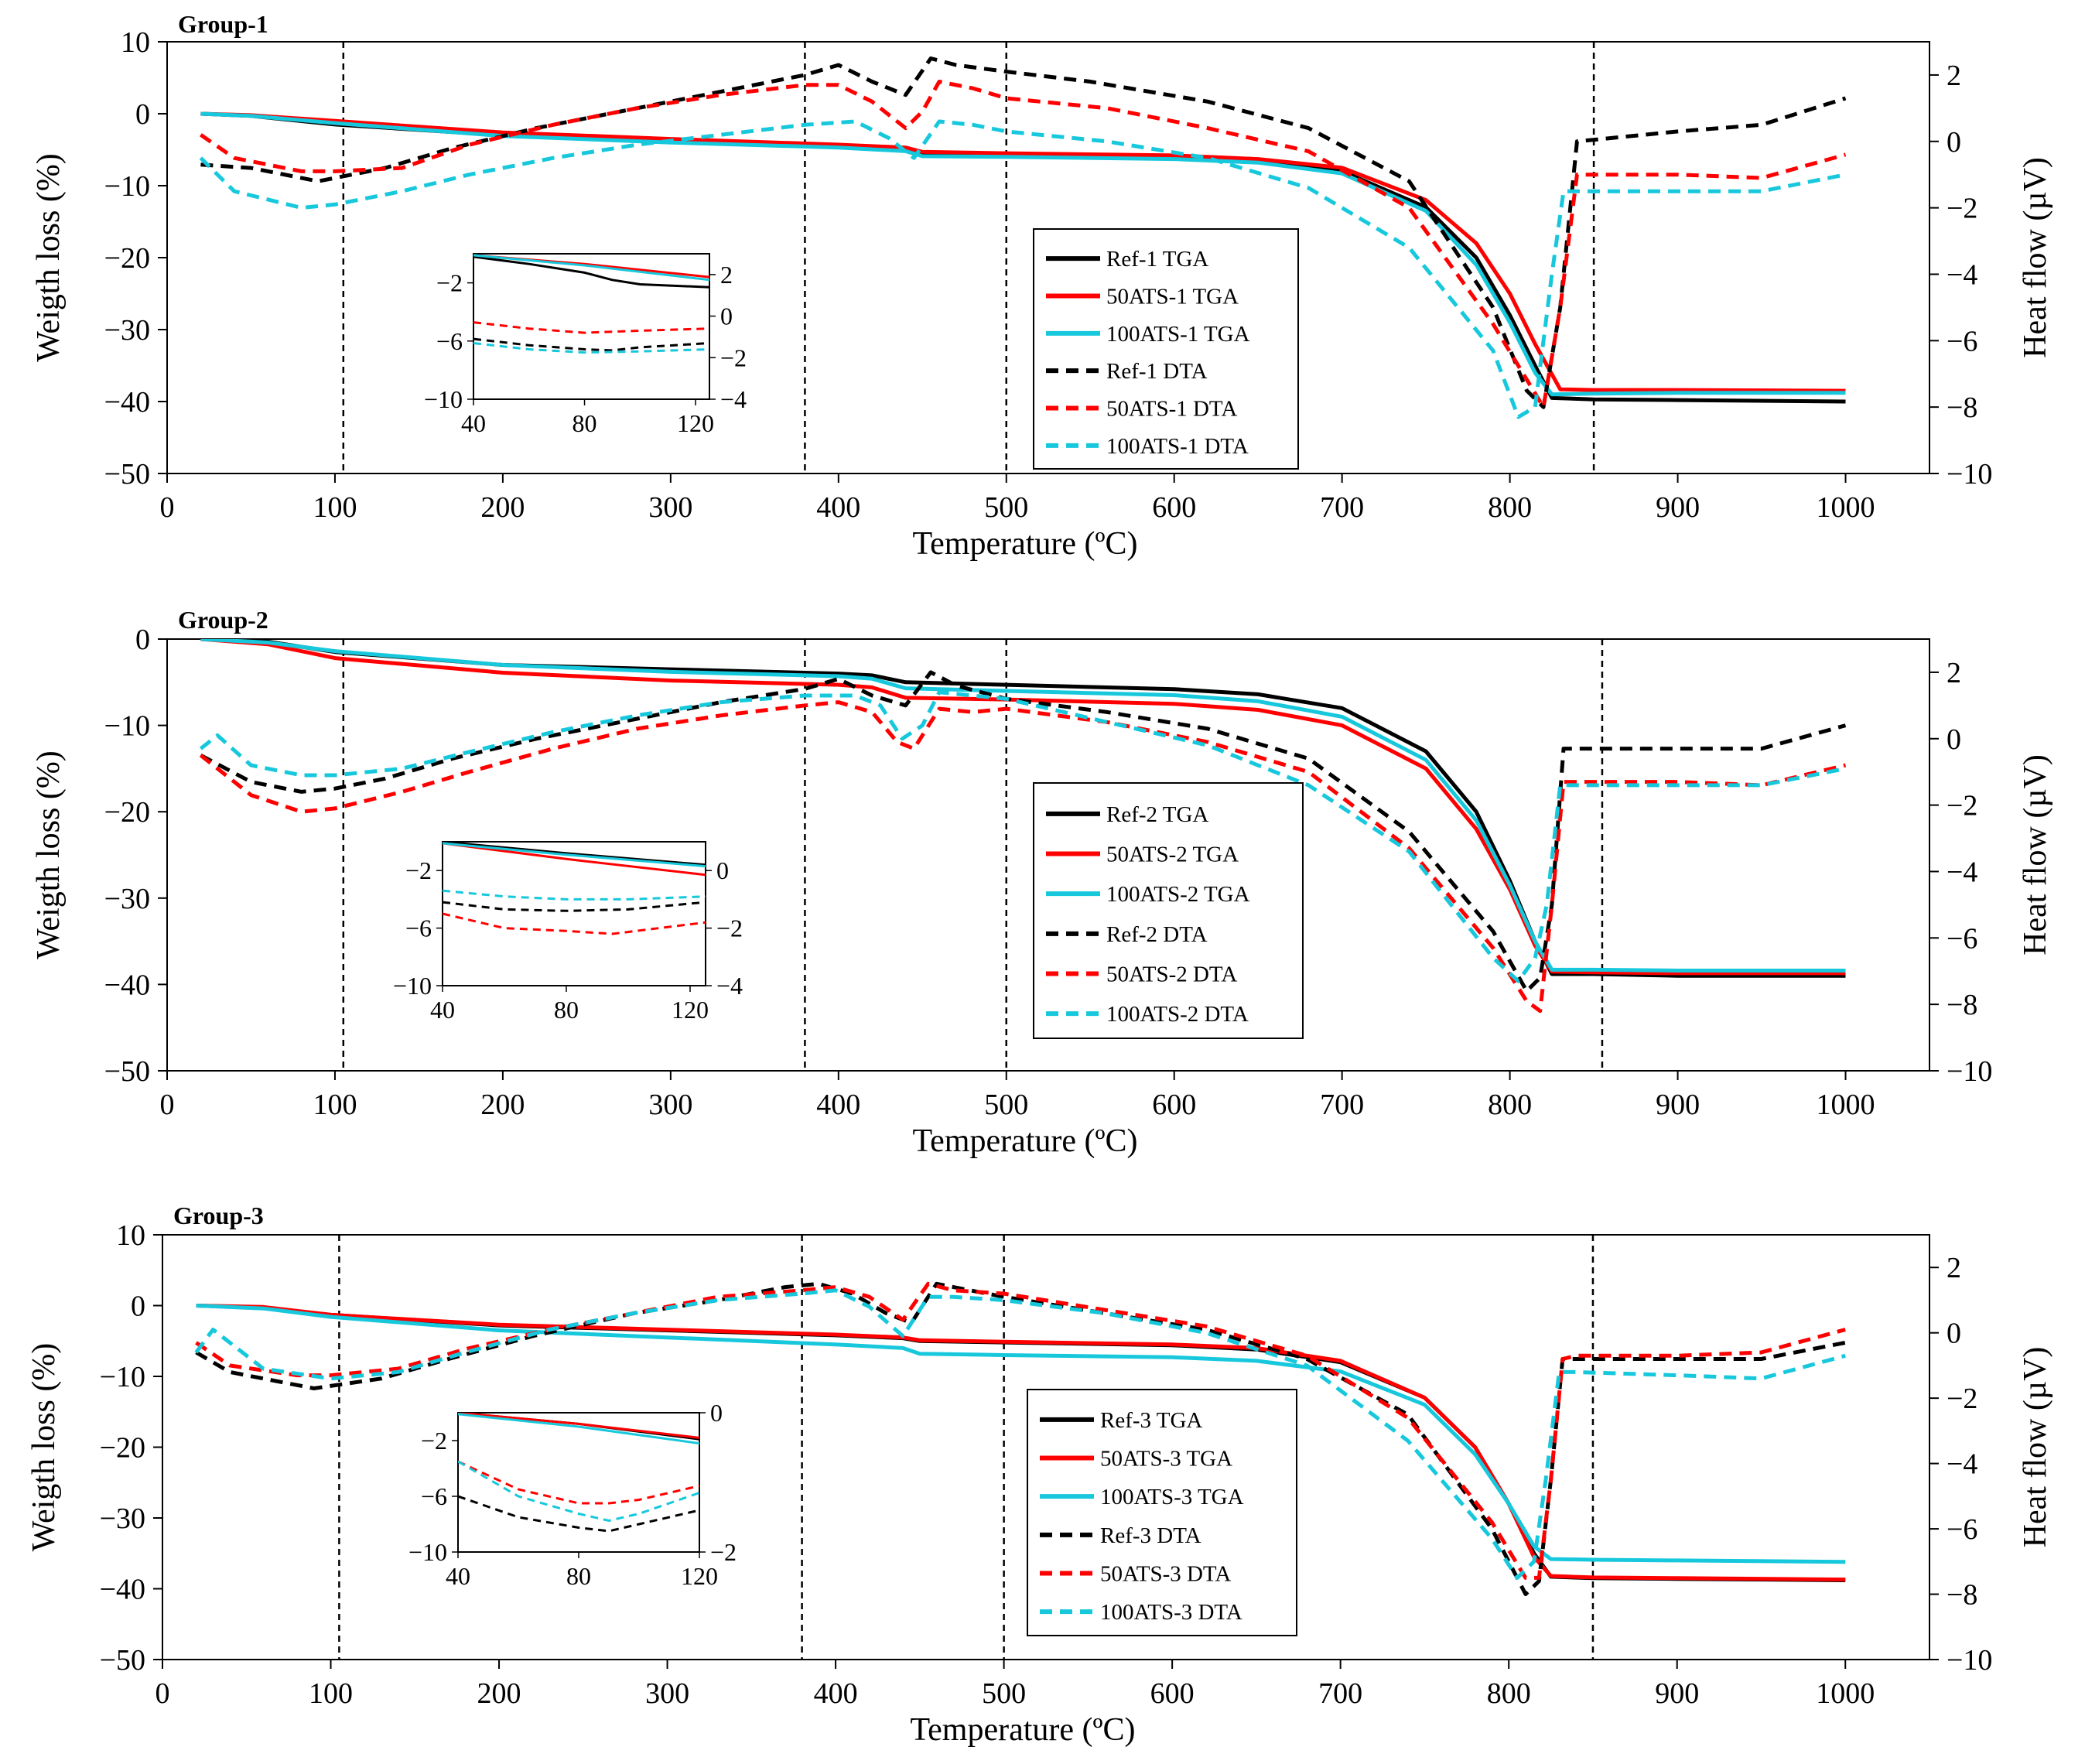 This screenshot has height=1764, width=2085. What do you see at coordinates (733, 357) in the screenshot?
I see `inset-y2-tick-label: −2` at bounding box center [733, 357].